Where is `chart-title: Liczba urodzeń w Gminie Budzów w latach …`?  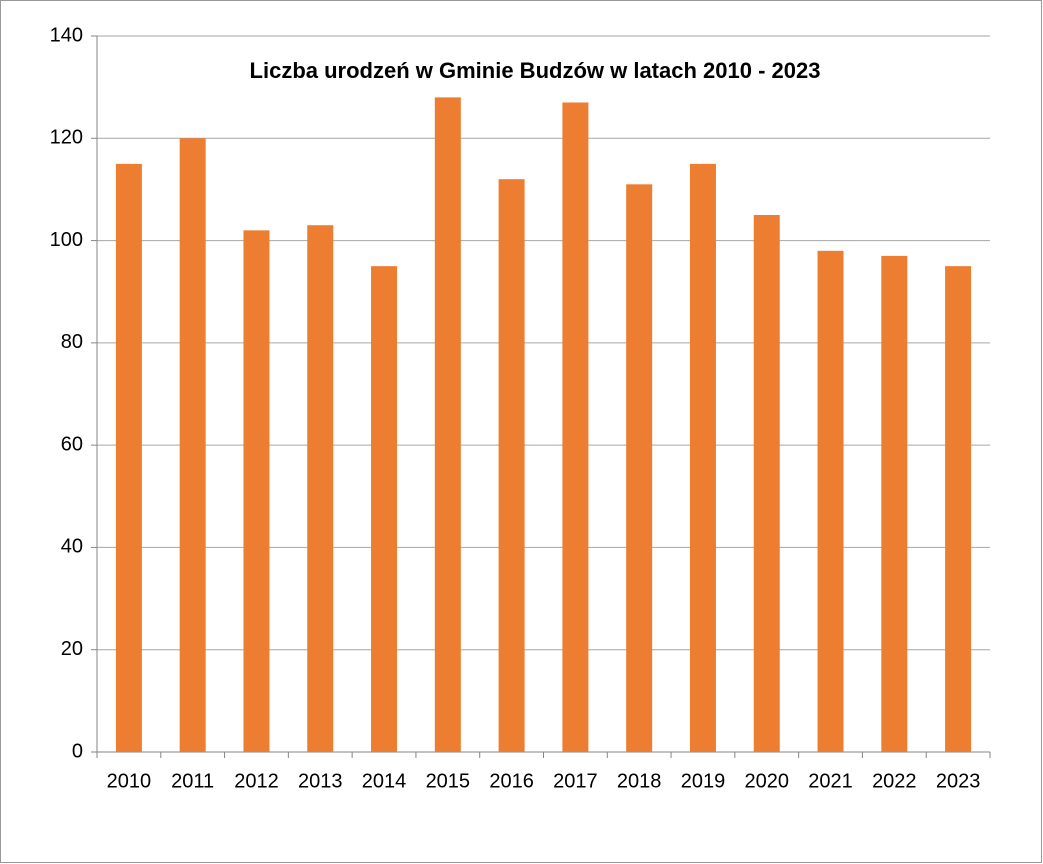 chart-title: Liczba urodzeń w Gminie Budzów w latach … is located at coordinates (535, 70).